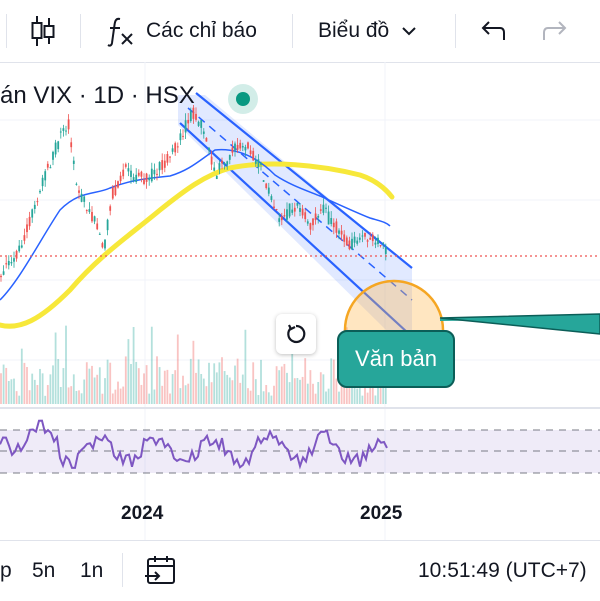 The image size is (600, 601). Describe the element at coordinates (6, 570) in the screenshot. I see `timeframe-button-p: p` at that location.